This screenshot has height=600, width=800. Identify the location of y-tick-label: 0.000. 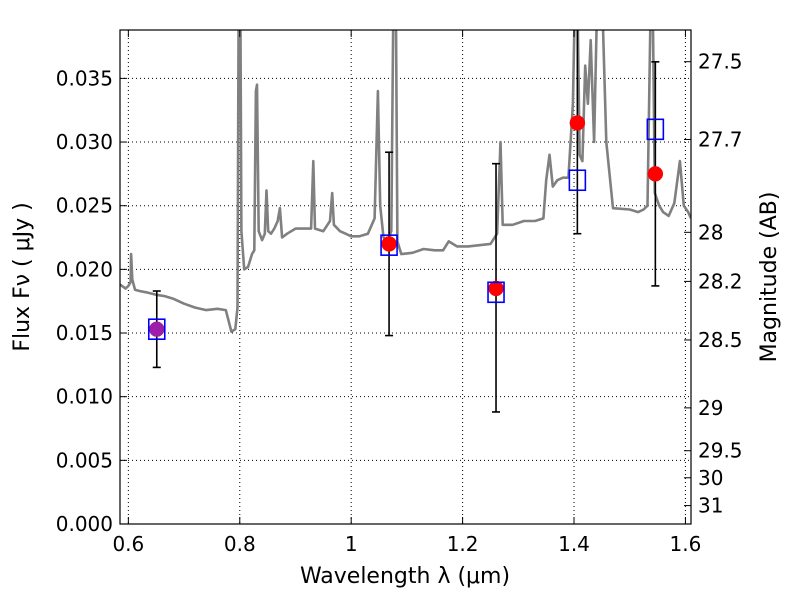
(84, 524).